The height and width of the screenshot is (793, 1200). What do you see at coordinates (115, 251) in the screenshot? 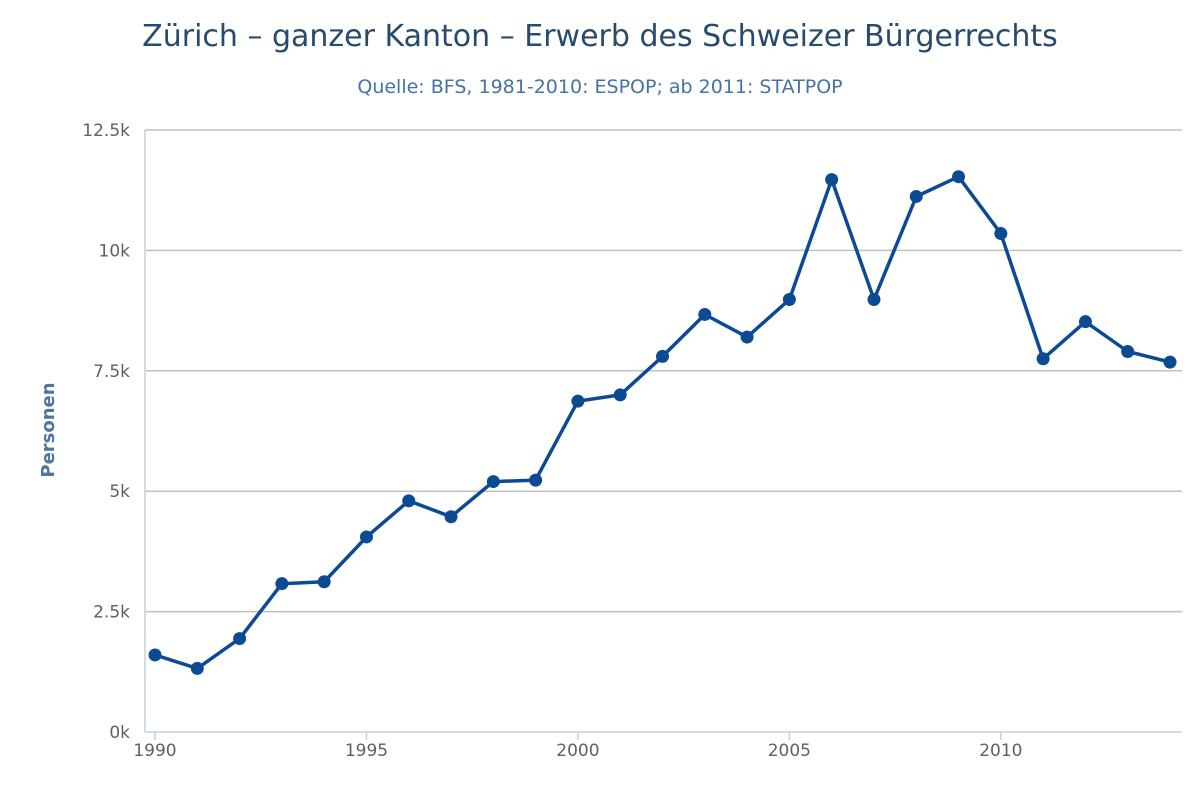
I see `y-tick-label: 10k` at bounding box center [115, 251].